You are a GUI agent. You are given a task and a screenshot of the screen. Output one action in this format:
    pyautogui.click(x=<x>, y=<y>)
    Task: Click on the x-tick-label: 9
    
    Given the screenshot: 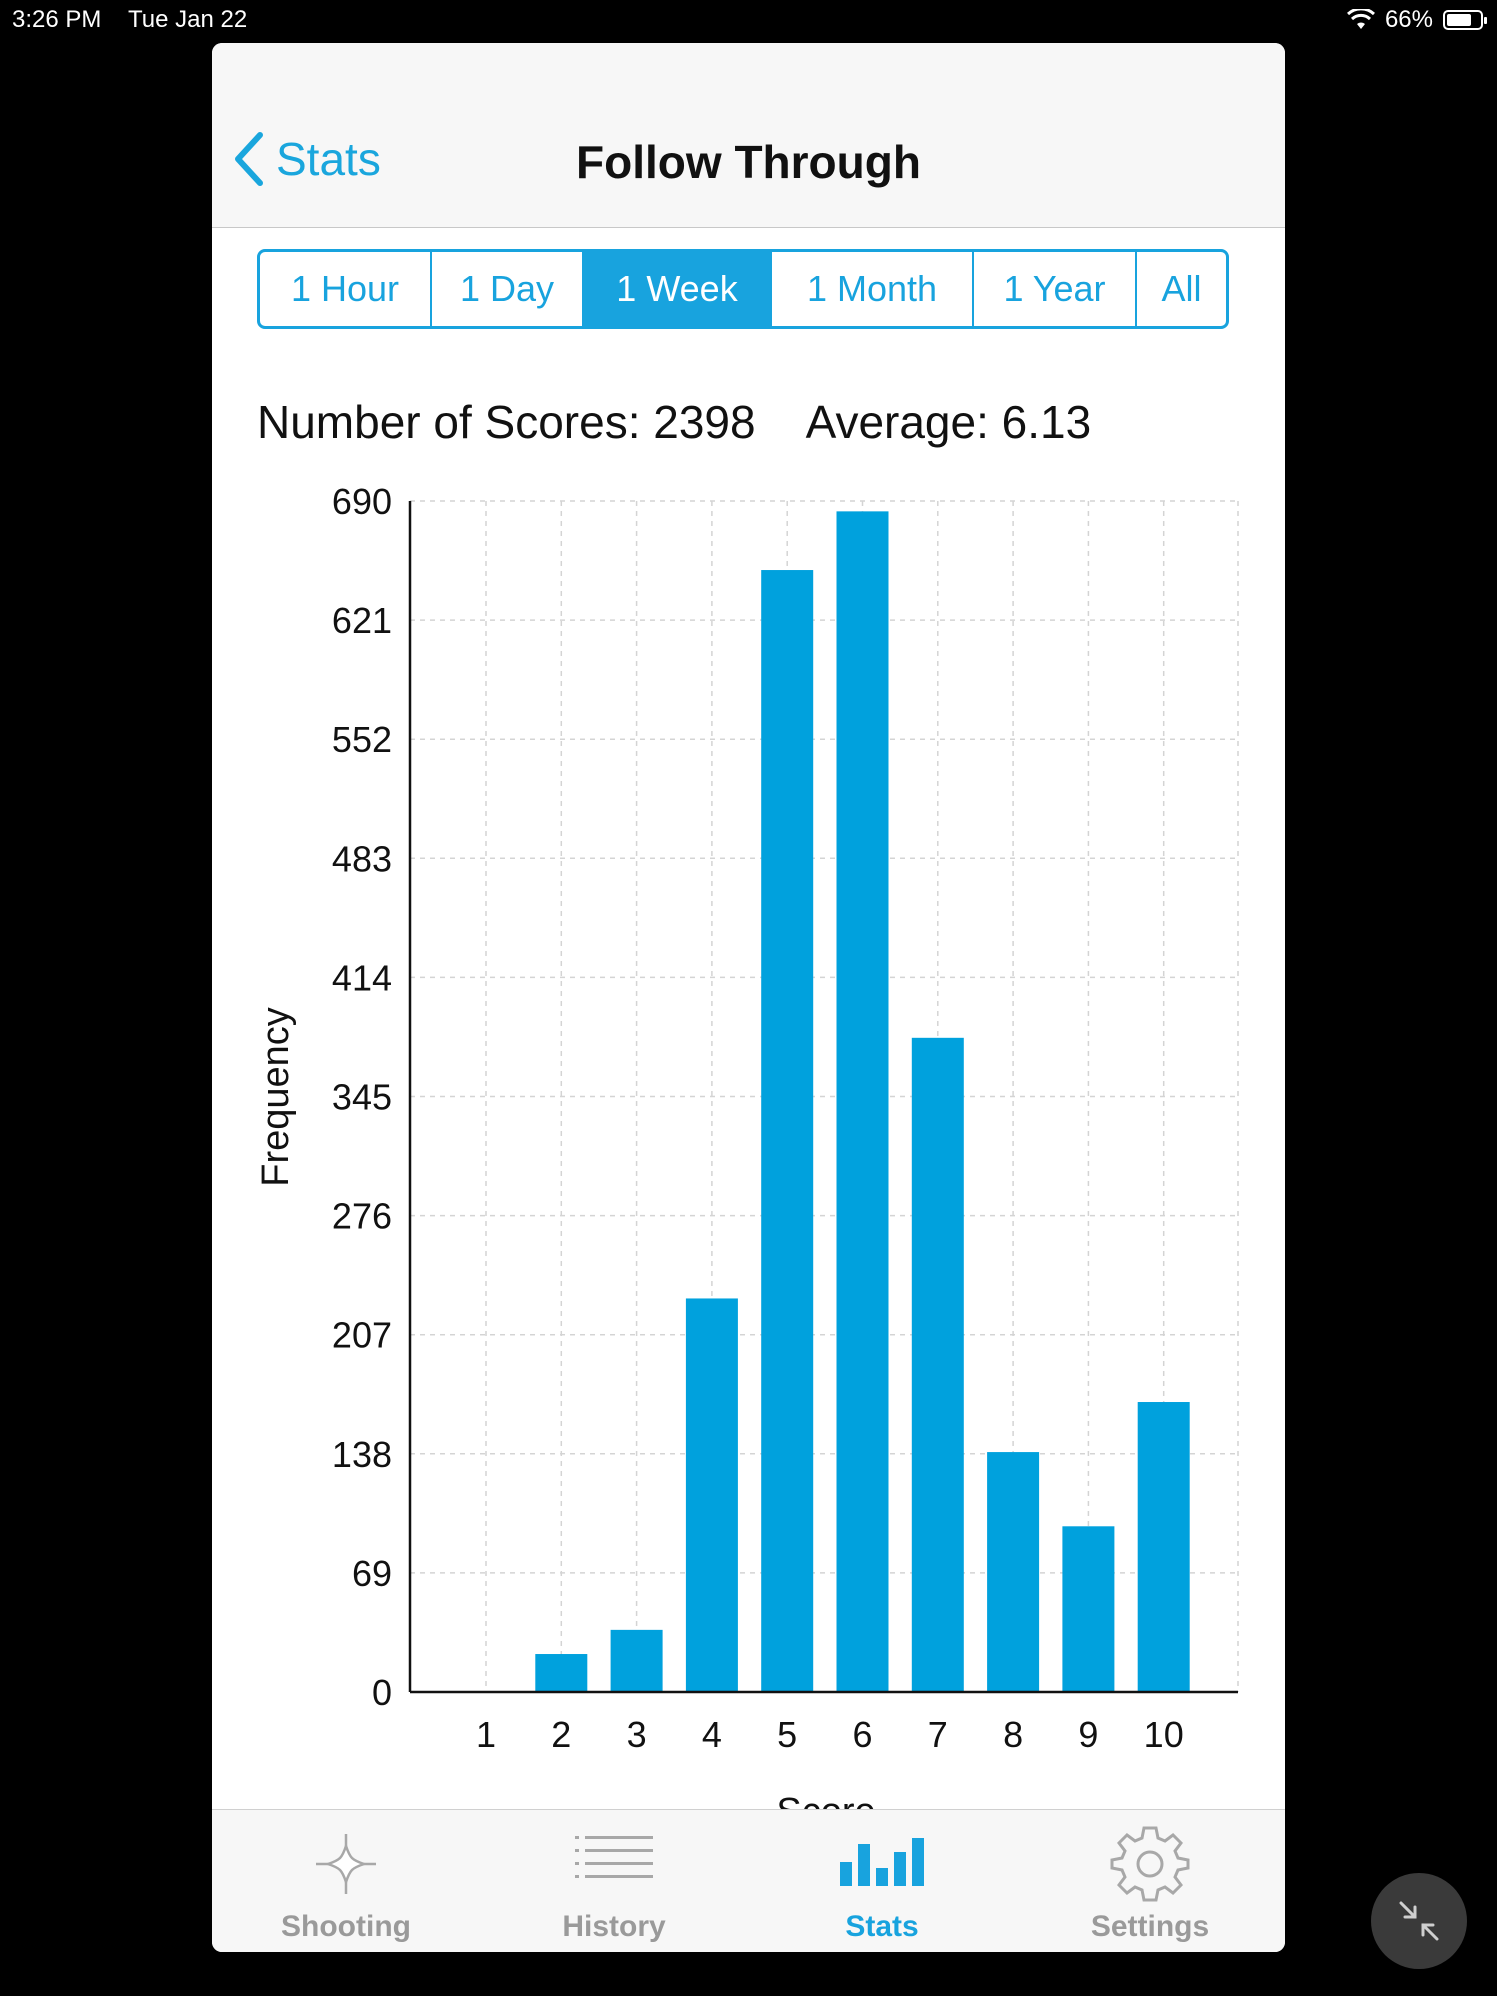 What is the action you would take?
    pyautogui.click(x=1088, y=1734)
    